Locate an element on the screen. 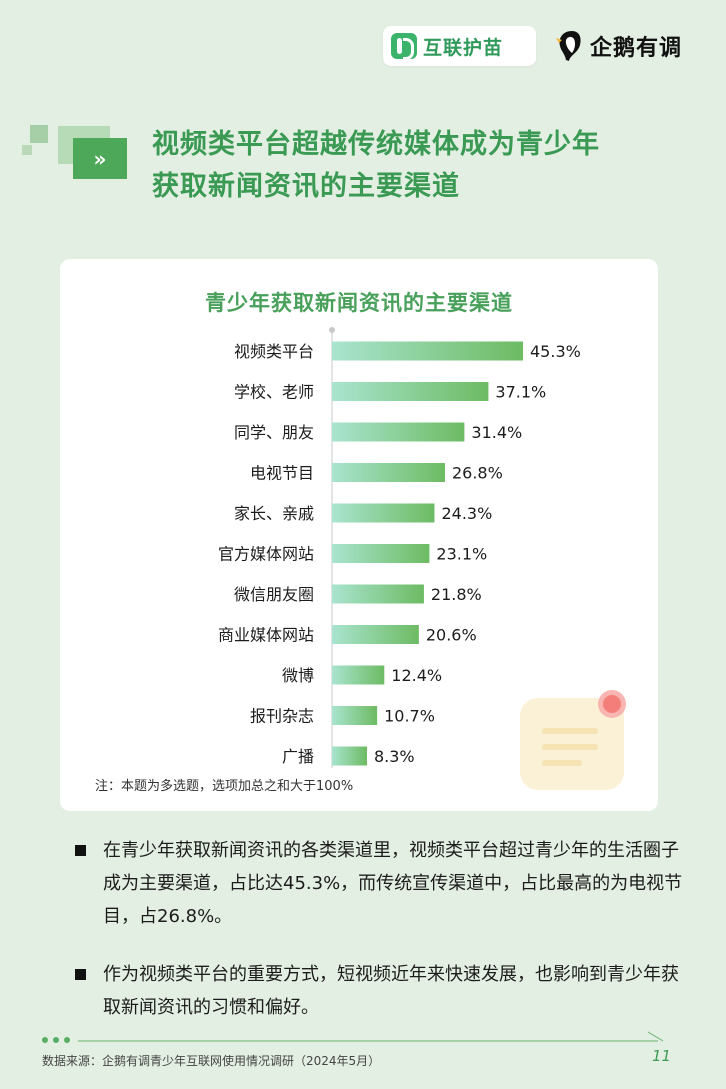 The width and height of the screenshot is (726, 1089). y-axis-dot is located at coordinates (332, 330).